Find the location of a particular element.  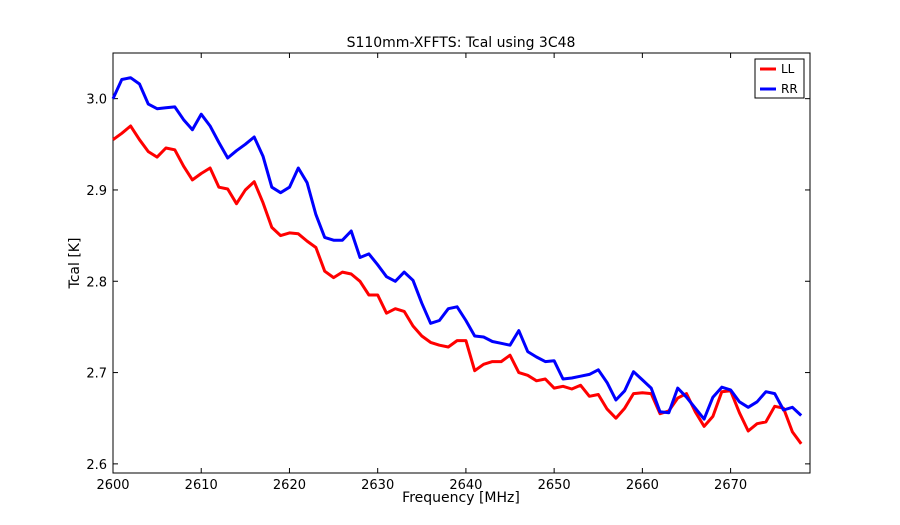

x-tick-label: 2650 is located at coordinates (554, 485).